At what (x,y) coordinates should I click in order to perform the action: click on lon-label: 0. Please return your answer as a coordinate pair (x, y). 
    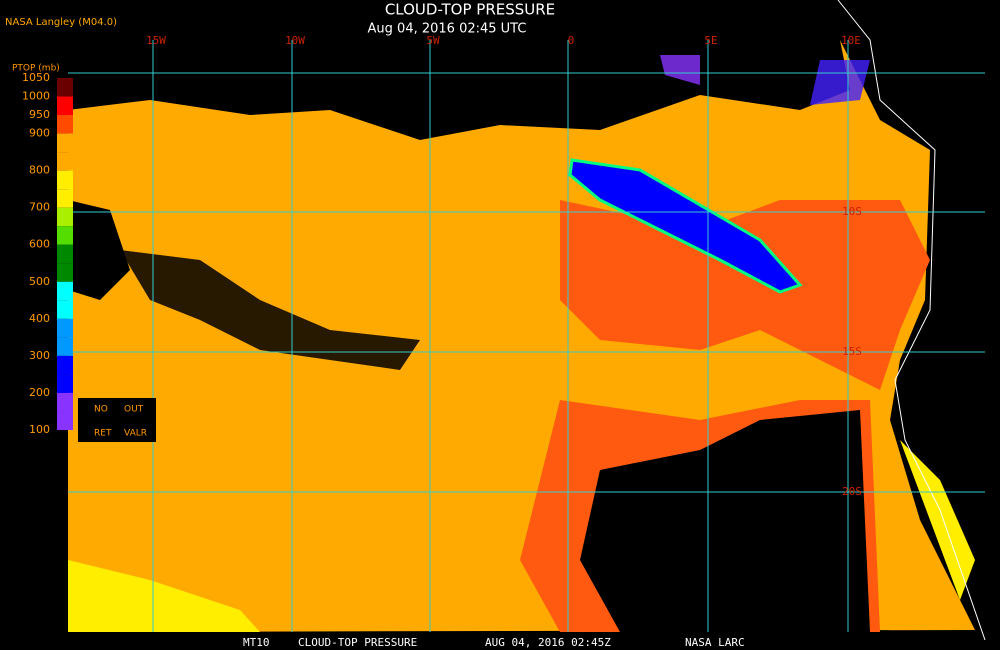
    Looking at the image, I should click on (571, 40).